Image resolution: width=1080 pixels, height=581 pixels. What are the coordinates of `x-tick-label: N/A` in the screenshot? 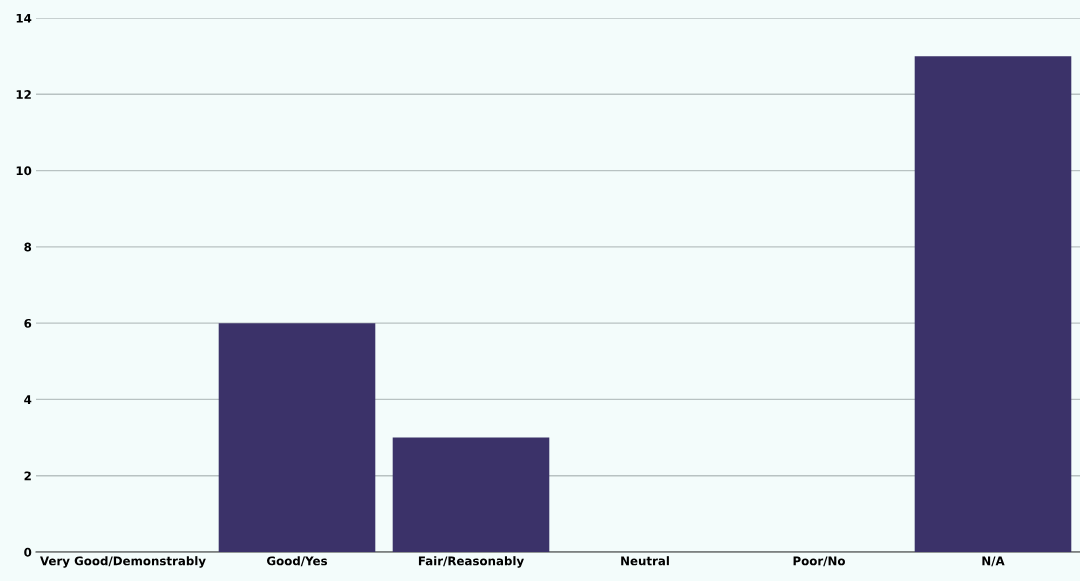 It's located at (993, 561).